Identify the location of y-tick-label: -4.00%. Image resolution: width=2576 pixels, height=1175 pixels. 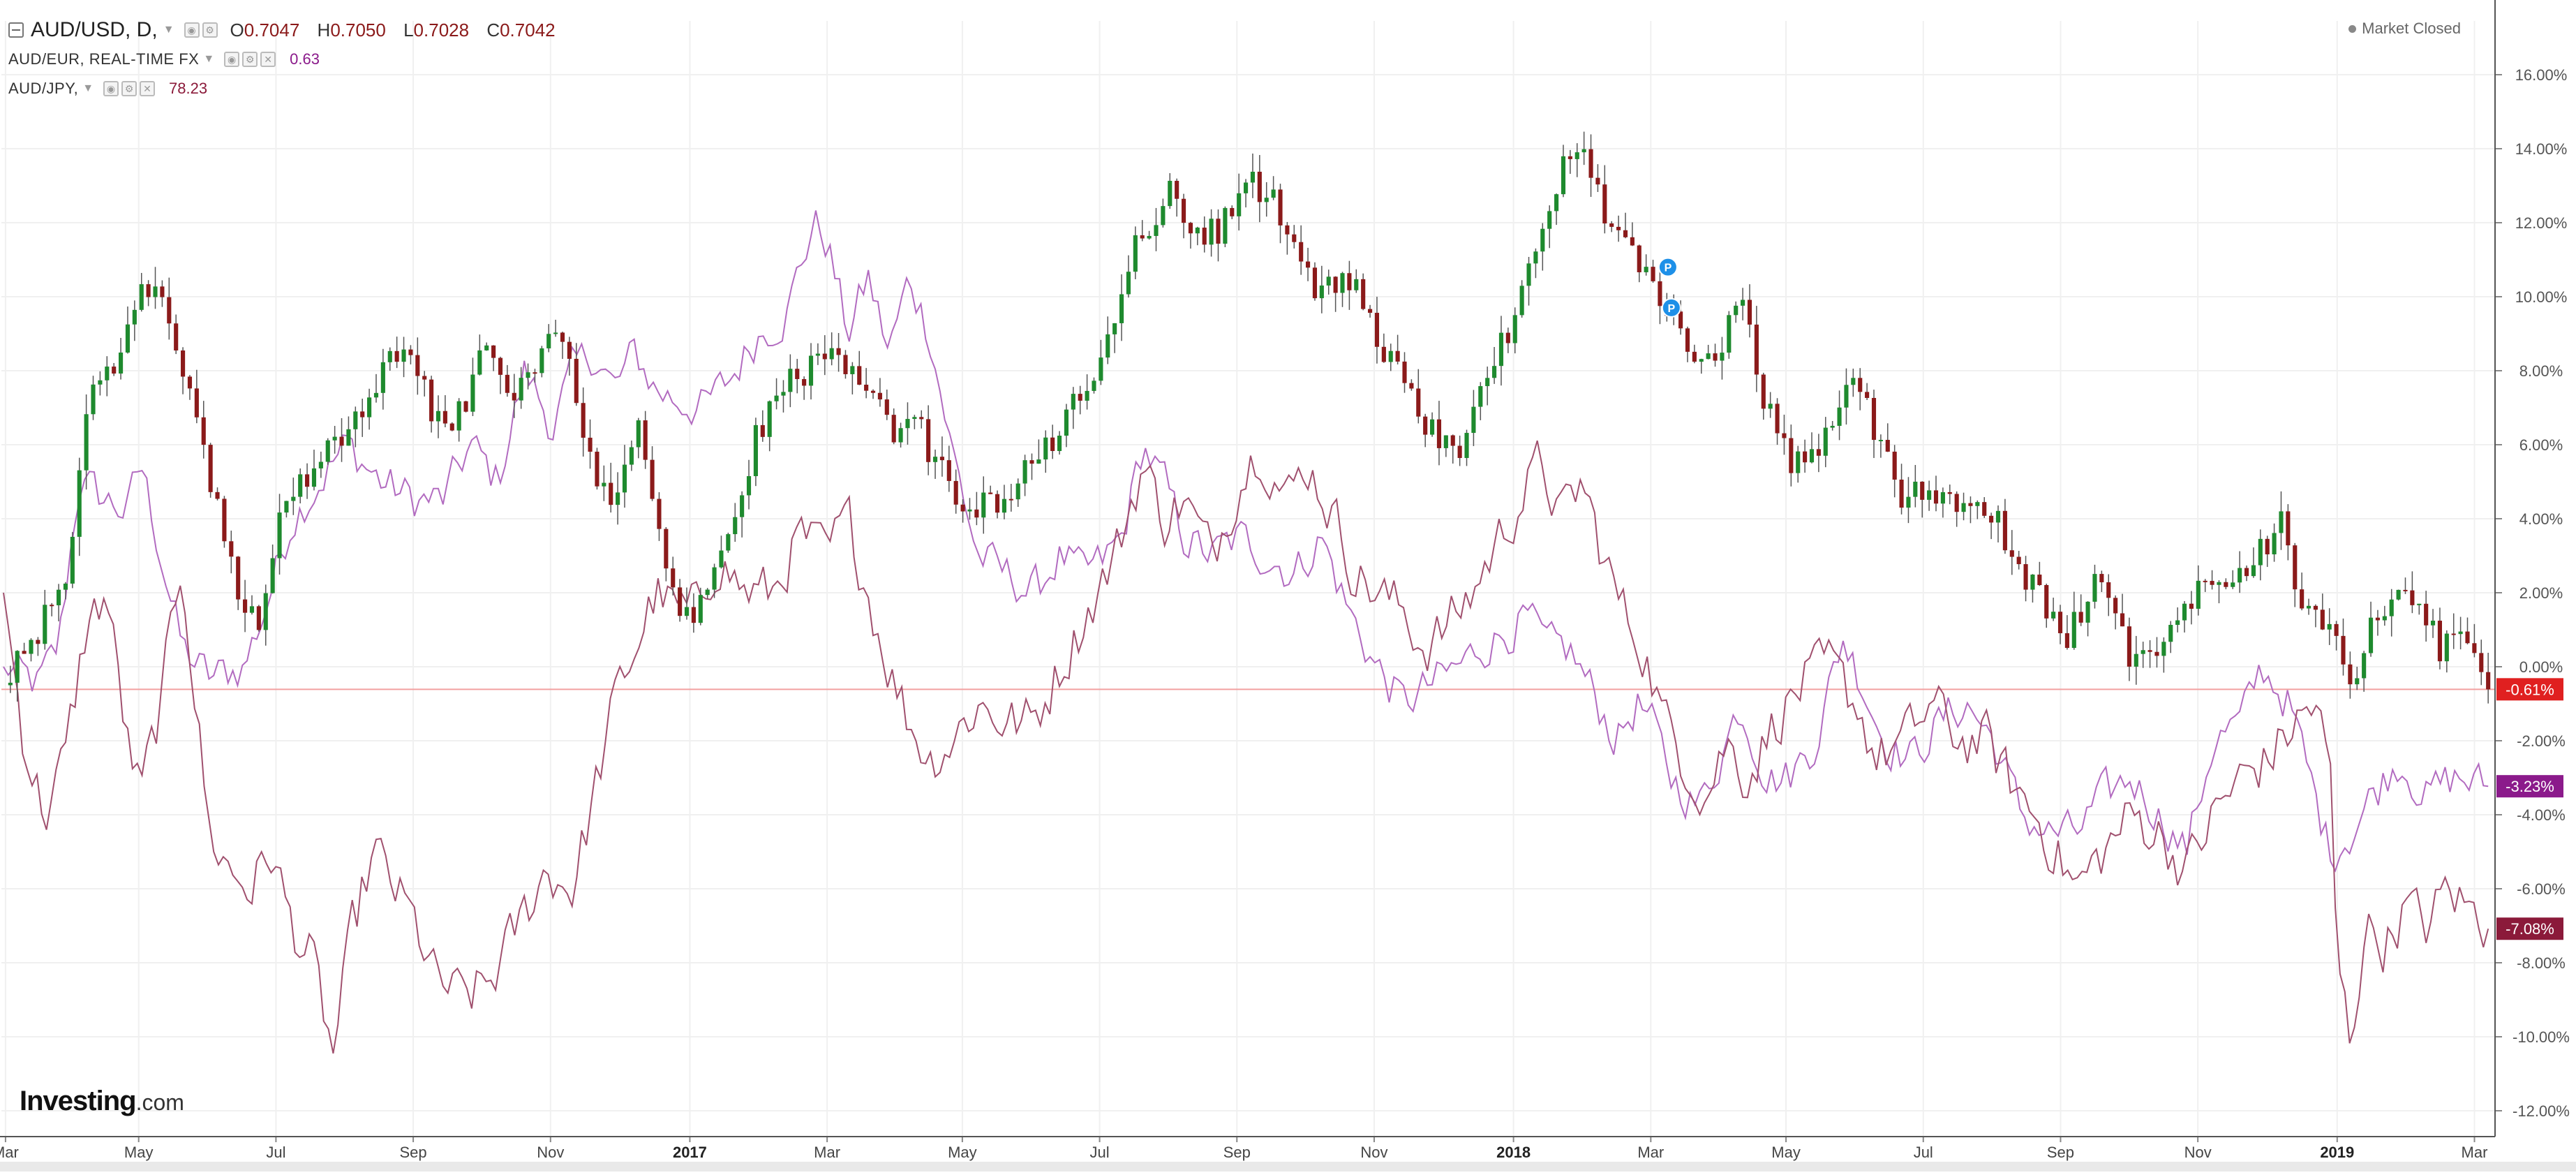
(2542, 815).